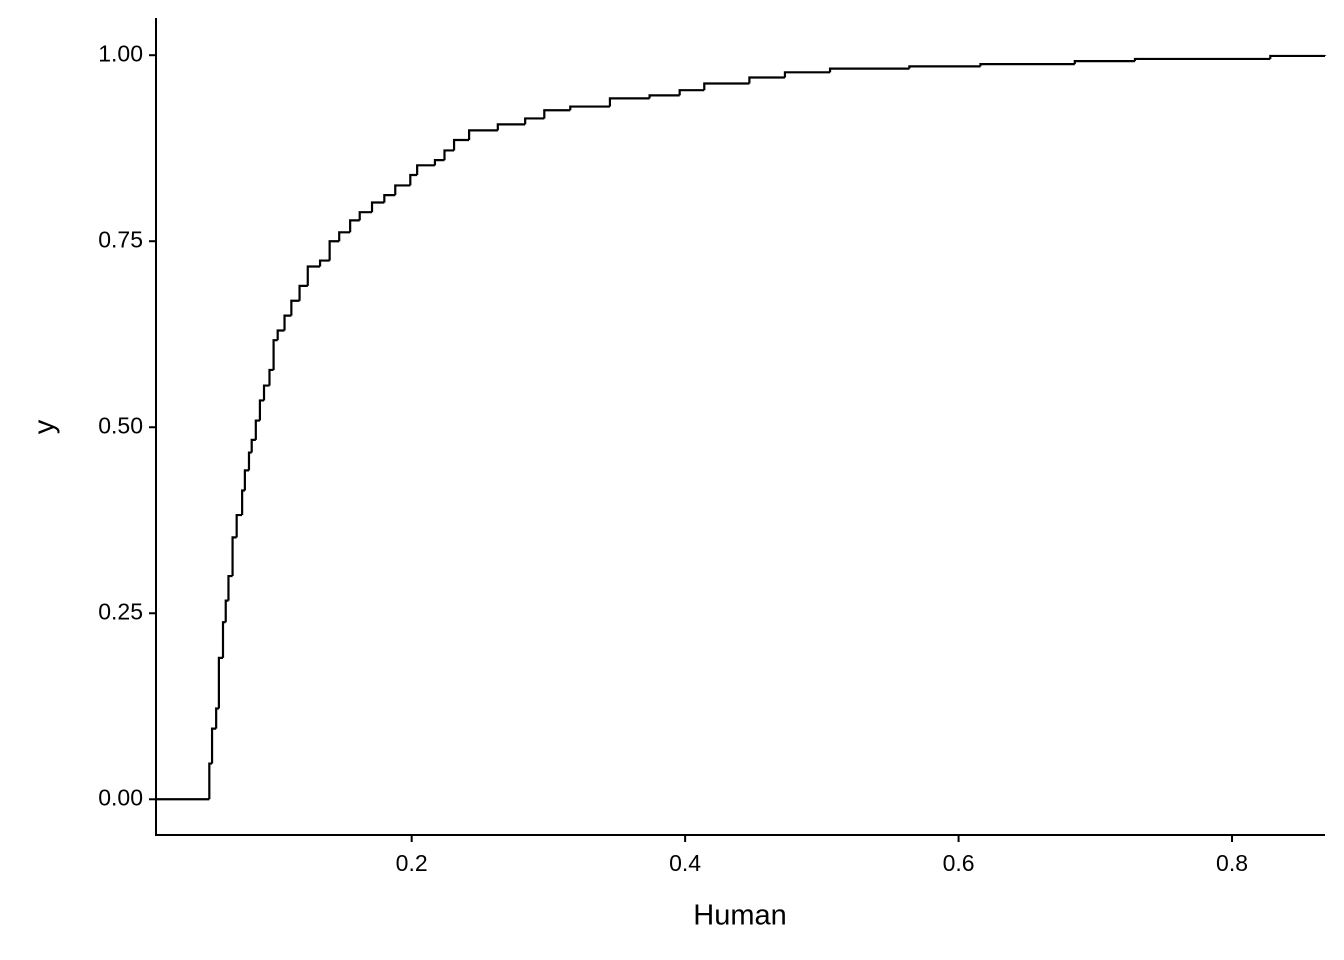  I want to click on x-tick-label: 0.2, so click(412, 863).